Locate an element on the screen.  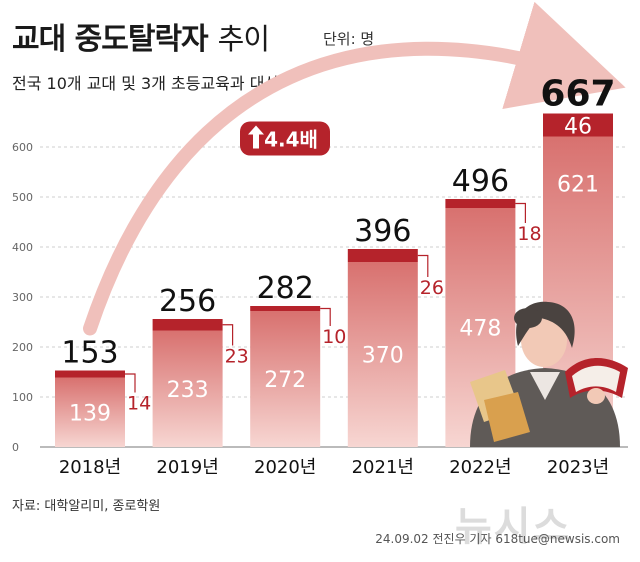
top-value-label: 26 is located at coordinates (432, 288).